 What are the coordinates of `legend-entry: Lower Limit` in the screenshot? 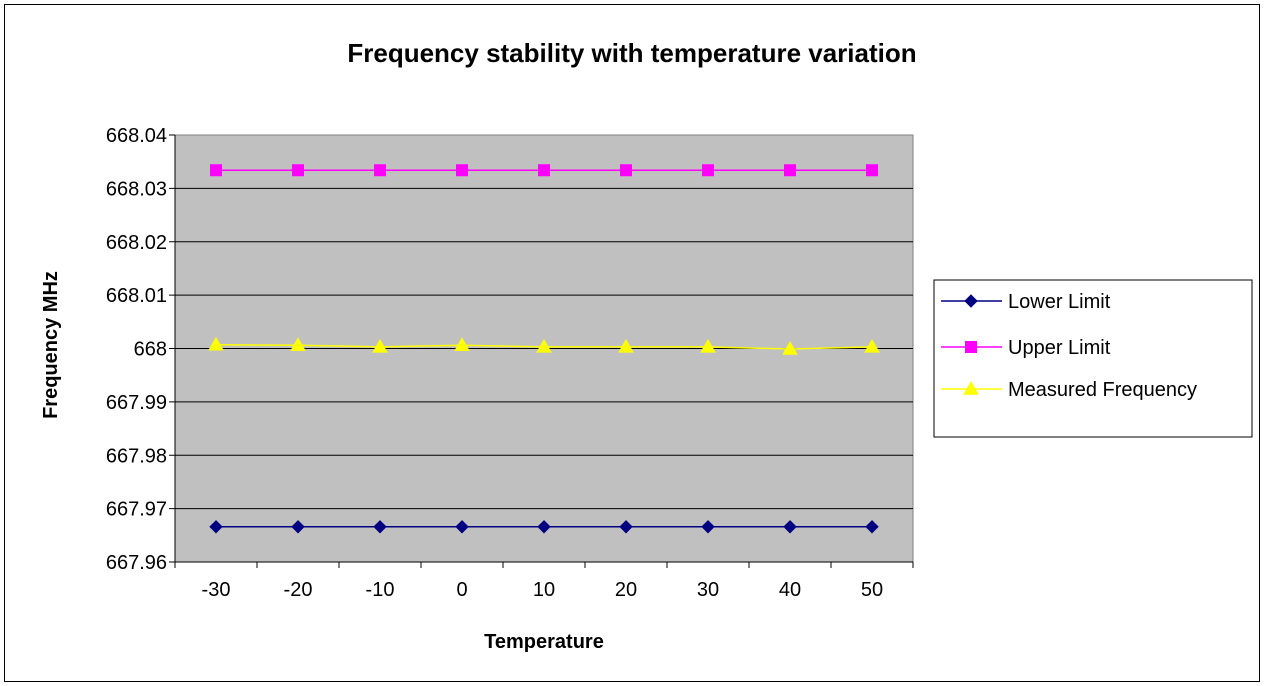 It's located at (1026, 302).